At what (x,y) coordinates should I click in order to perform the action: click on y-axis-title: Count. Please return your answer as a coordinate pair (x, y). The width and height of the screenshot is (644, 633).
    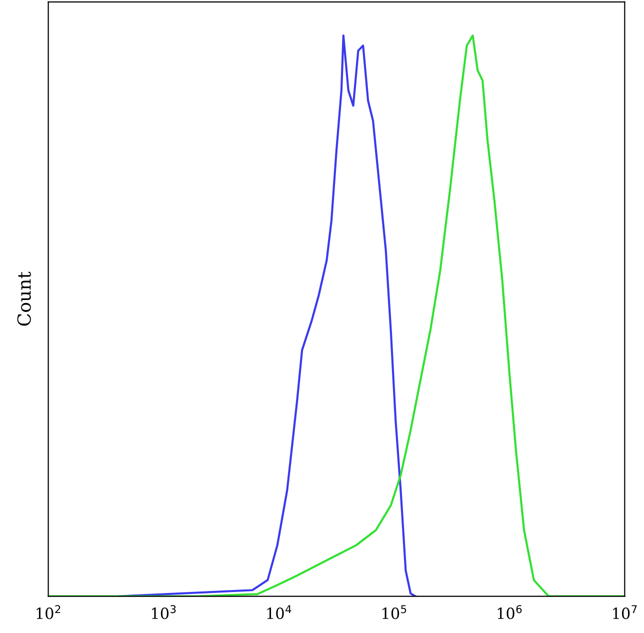
    Looking at the image, I should click on (24, 299).